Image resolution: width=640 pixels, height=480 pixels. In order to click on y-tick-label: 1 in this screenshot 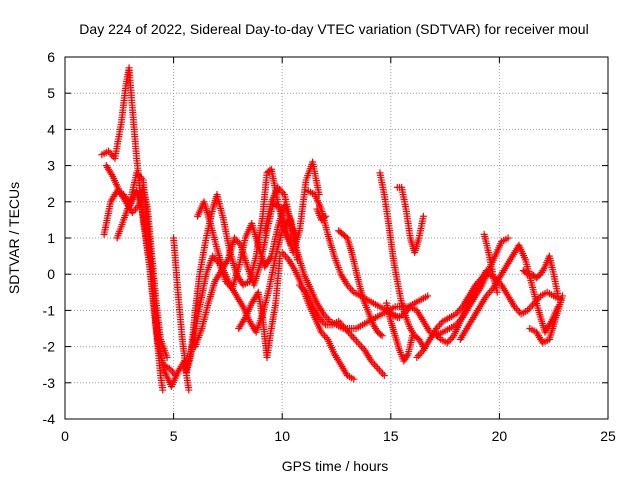, I will do `click(51, 238)`.